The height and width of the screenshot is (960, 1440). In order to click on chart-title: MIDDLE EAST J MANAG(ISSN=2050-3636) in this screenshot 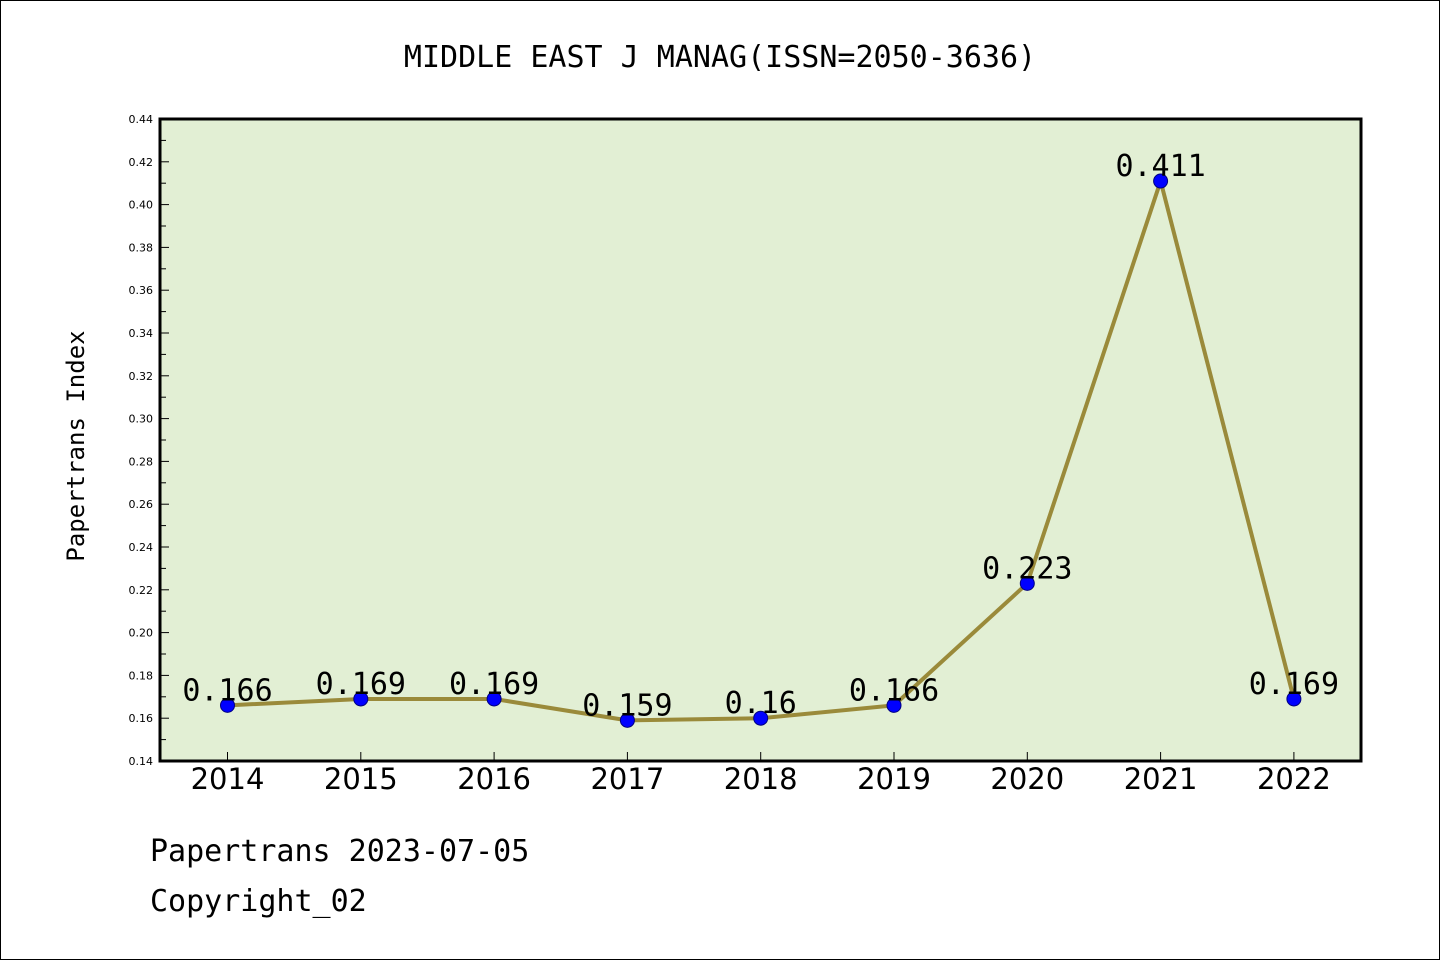, I will do `click(720, 57)`.